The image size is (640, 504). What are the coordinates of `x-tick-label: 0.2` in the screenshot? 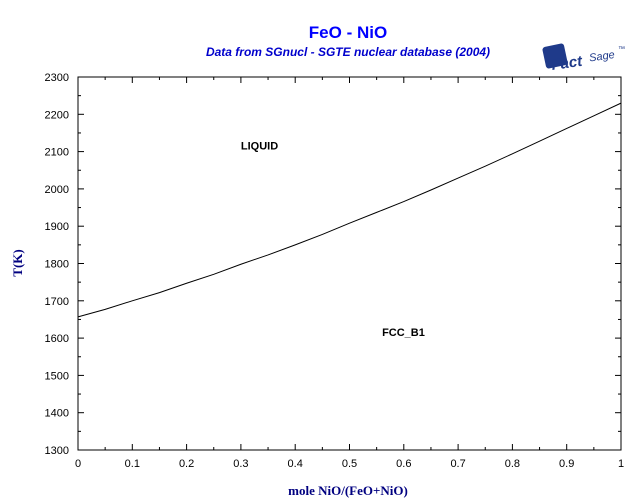 It's located at (186, 464).